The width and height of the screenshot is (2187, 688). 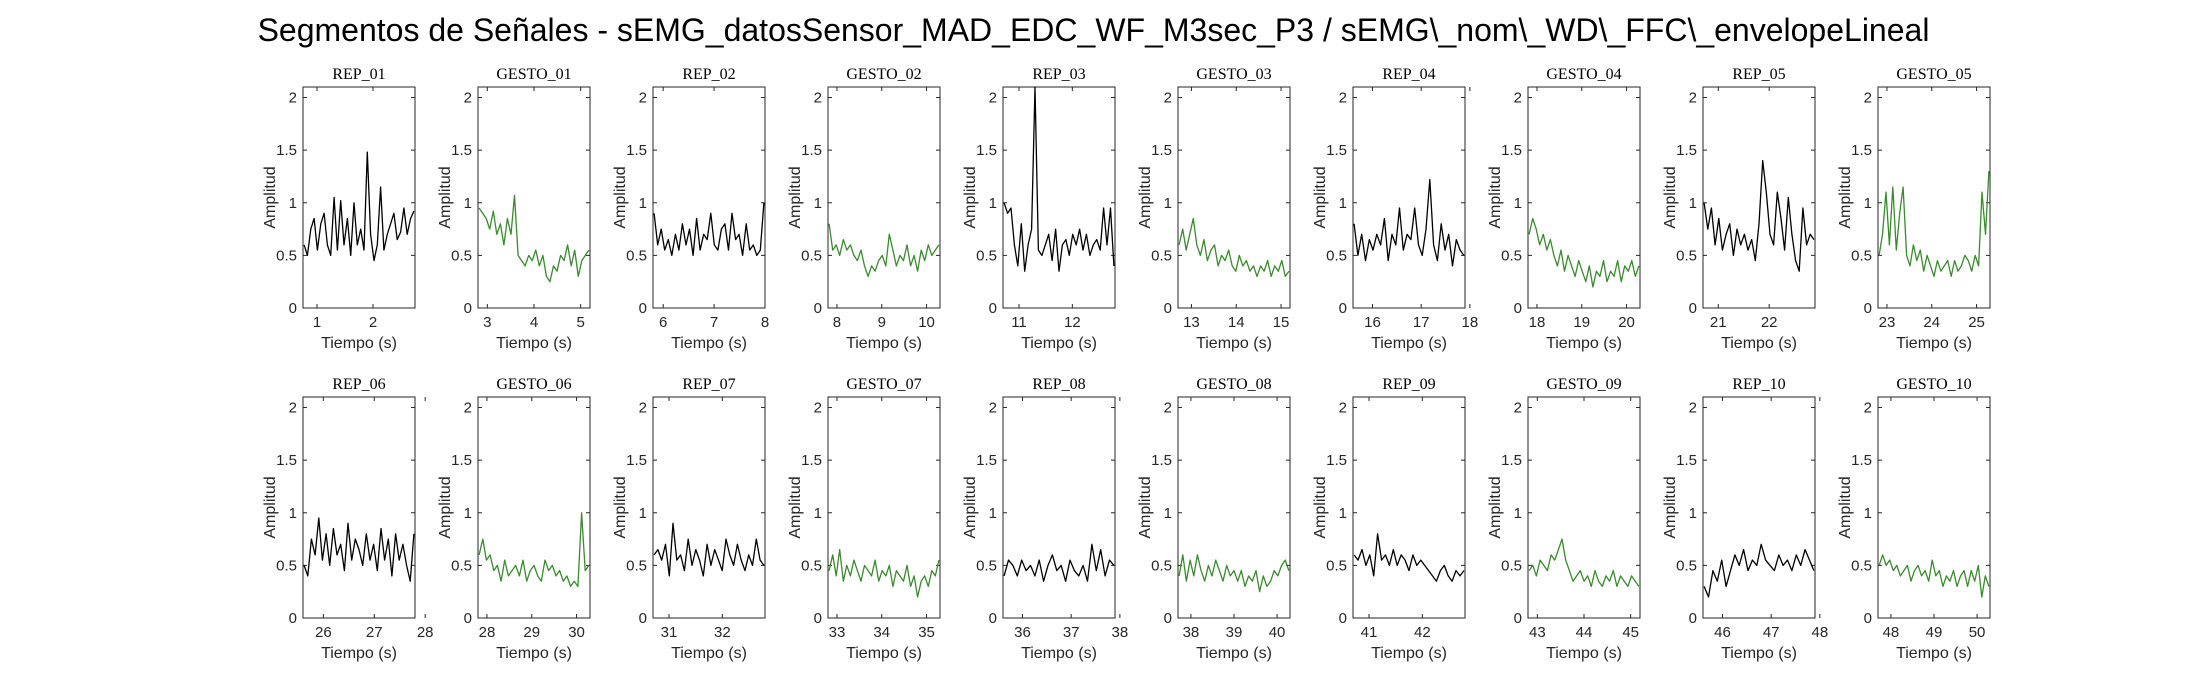 I want to click on subplot-3: 0 0.5 1 1.5 2 6 7 8 REP_02 Tiempo (s) Amplitud, so click(x=690, y=209).